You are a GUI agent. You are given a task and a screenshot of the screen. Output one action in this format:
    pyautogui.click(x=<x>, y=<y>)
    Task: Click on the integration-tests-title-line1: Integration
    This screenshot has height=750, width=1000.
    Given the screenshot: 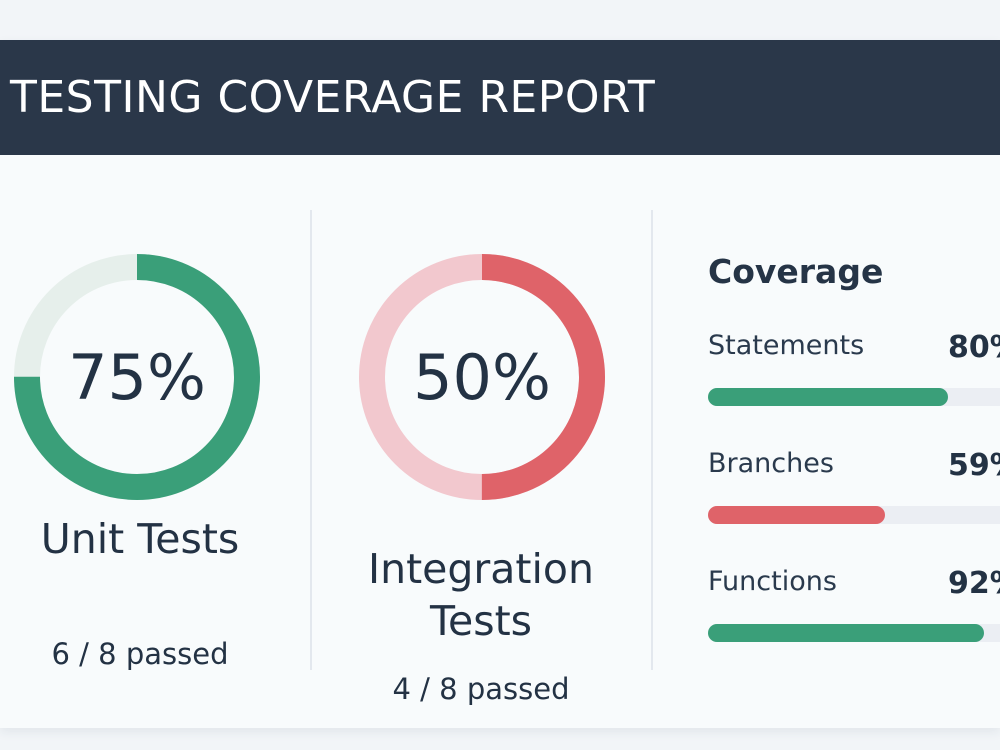 What is the action you would take?
    pyautogui.click(x=481, y=569)
    